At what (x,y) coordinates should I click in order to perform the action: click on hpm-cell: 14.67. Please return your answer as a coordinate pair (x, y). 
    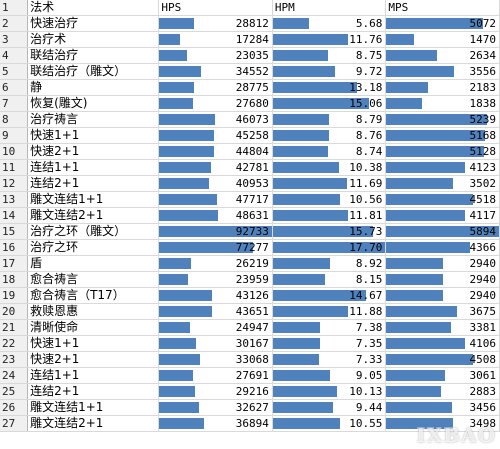
    Looking at the image, I should click on (329, 295).